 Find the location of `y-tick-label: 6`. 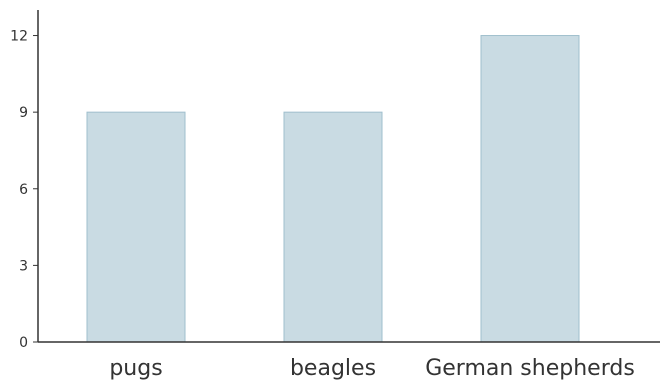

y-tick-label: 6 is located at coordinates (23, 190).